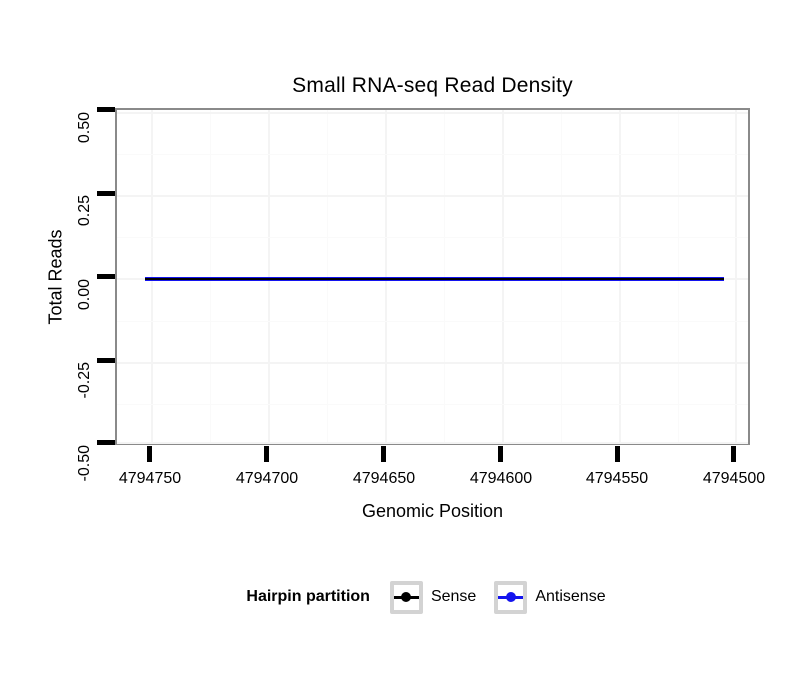  What do you see at coordinates (432, 85) in the screenshot?
I see `chart-title: Small RNA-seq Read Density` at bounding box center [432, 85].